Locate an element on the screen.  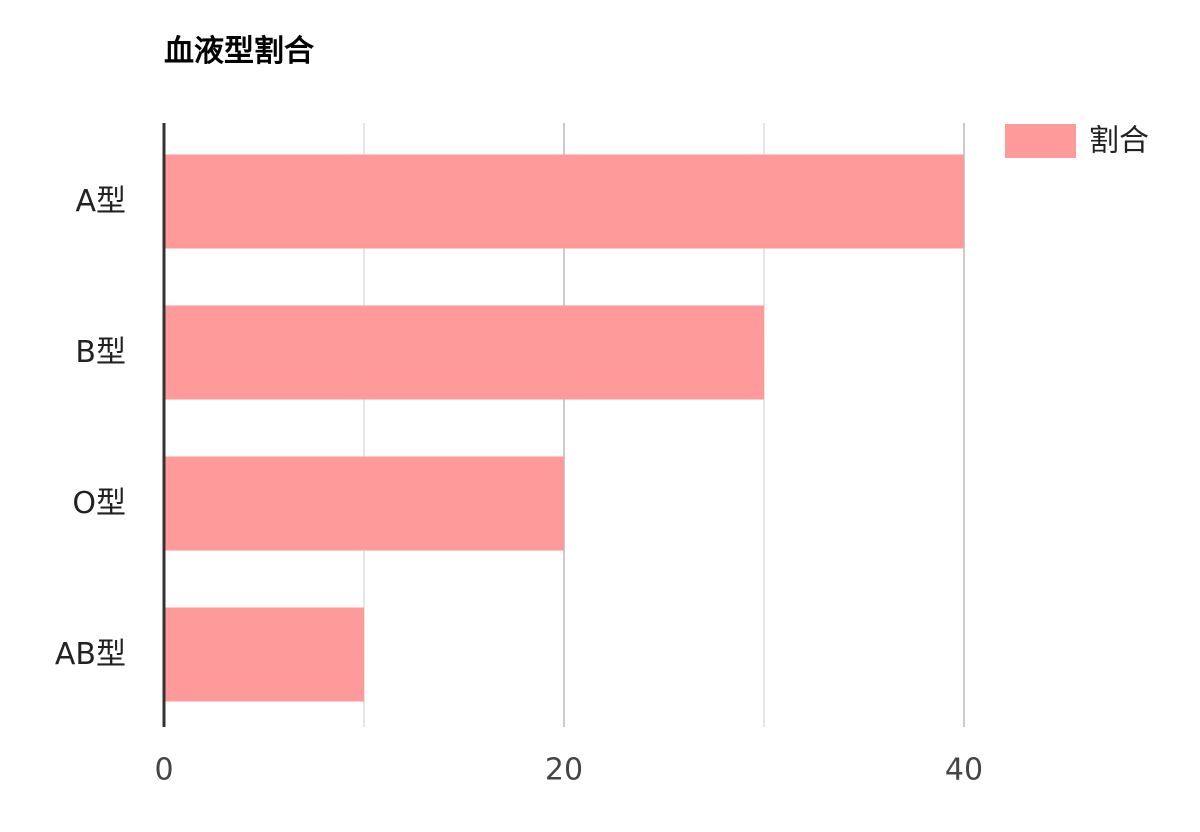
category-labels: A型 B型 O型 AB型 is located at coordinates (90, 428).